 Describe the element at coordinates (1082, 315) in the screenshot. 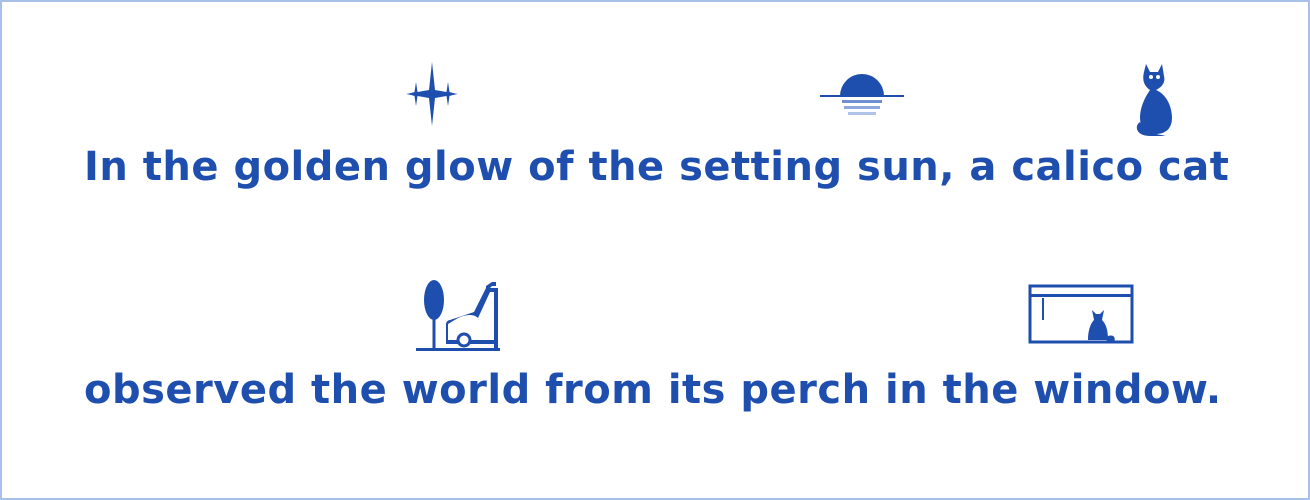

I see `window-cat-icon` at that location.